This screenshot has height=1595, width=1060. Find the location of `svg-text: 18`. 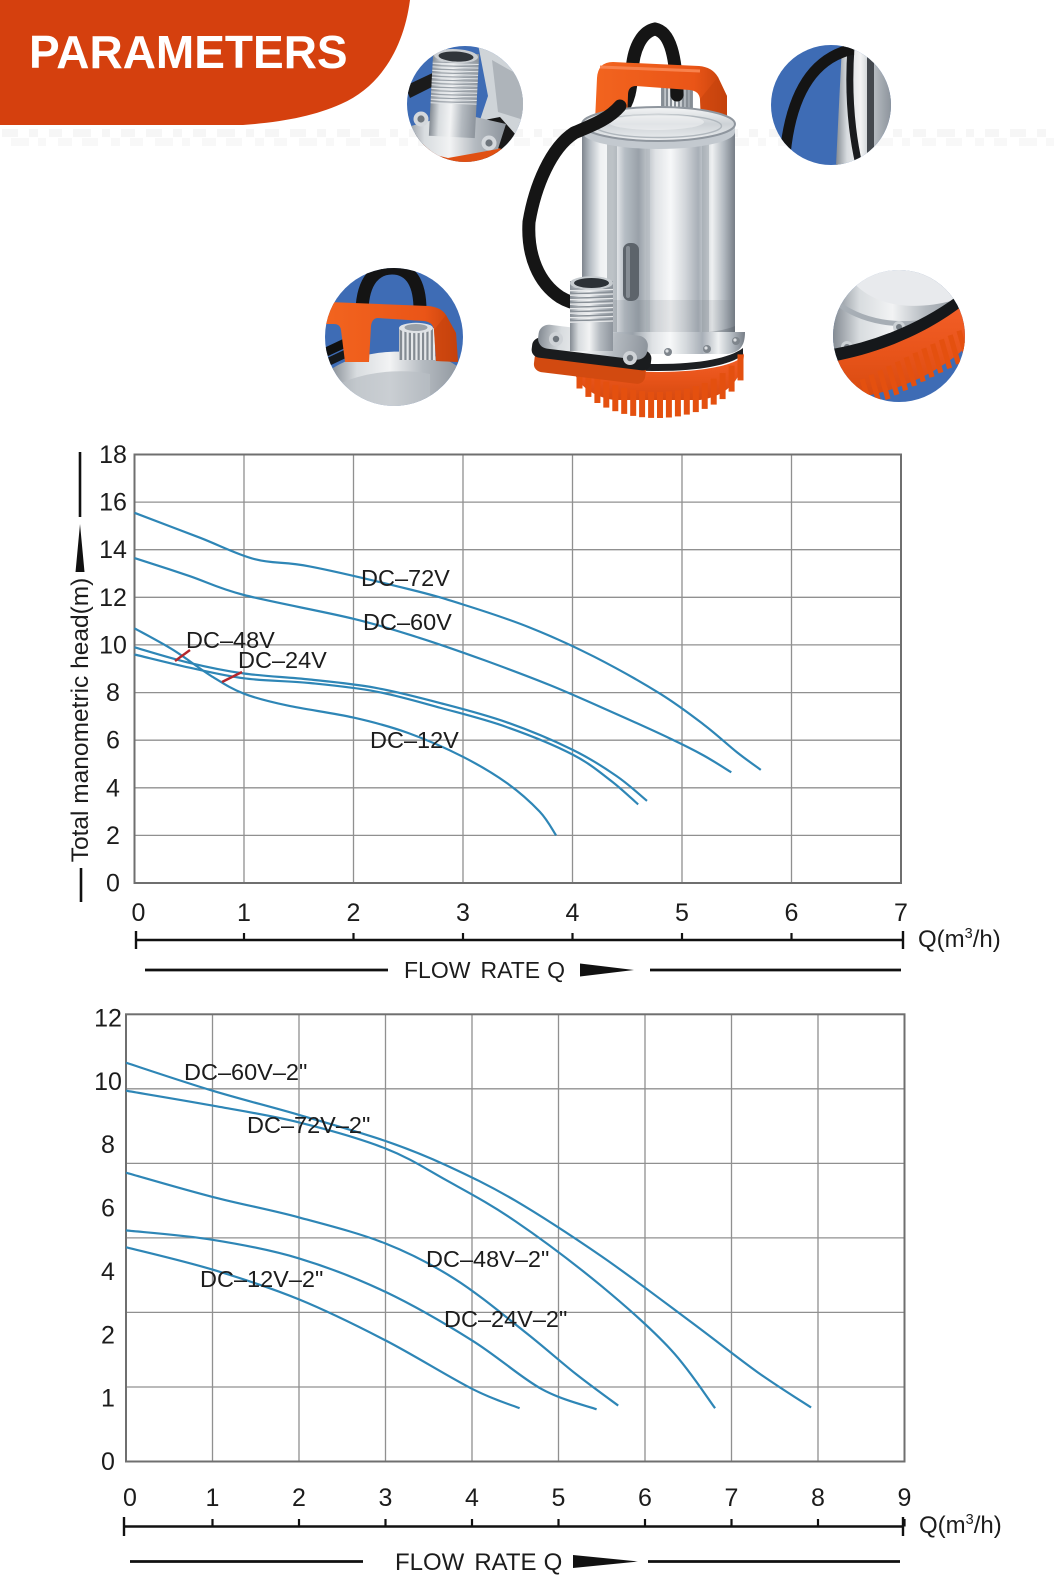

svg-text: 18 is located at coordinates (113, 455).